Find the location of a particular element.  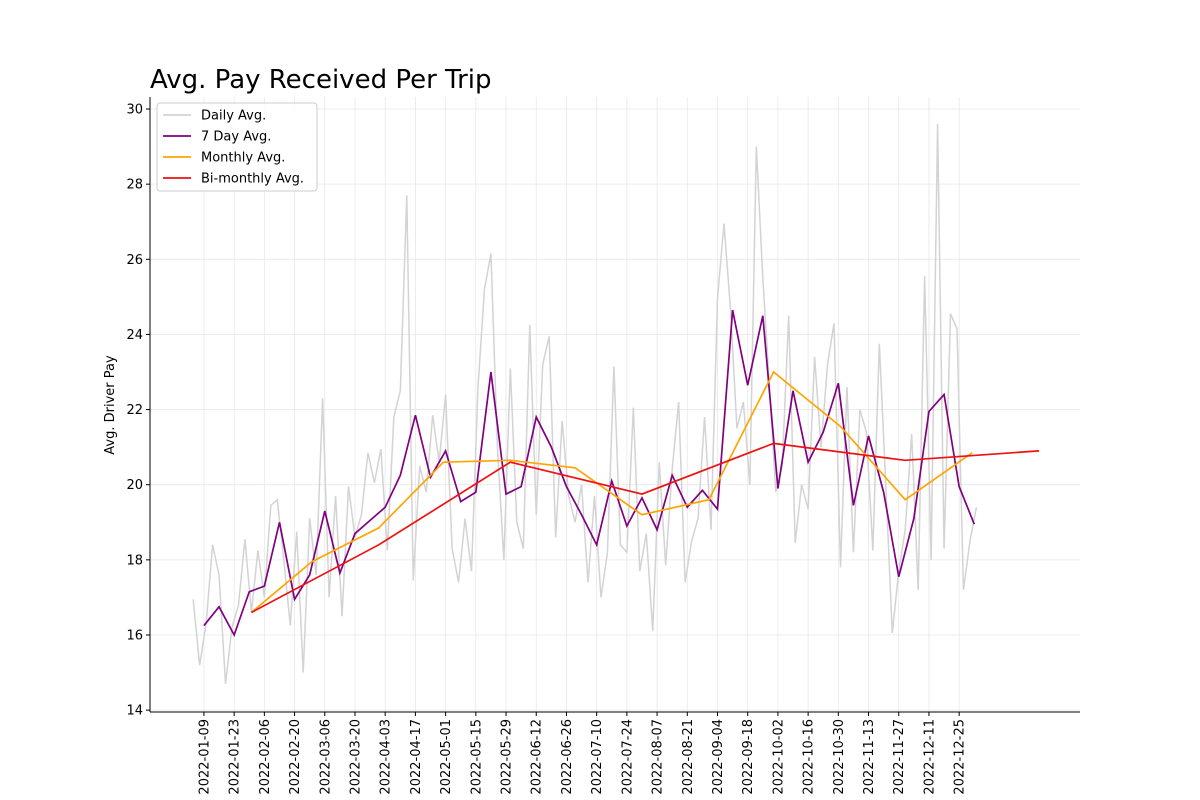

x-tick-label: 2022-10-02 is located at coordinates (778, 757).